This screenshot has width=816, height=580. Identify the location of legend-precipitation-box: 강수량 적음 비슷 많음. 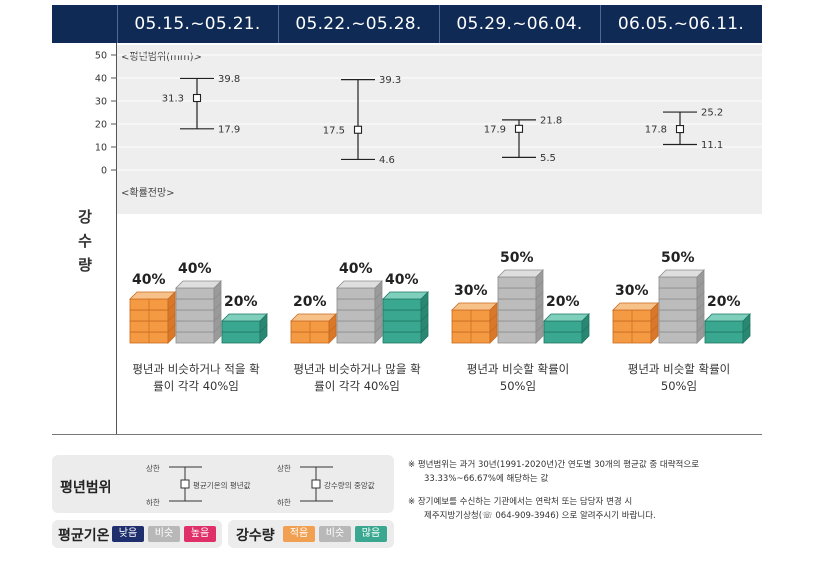
(311, 534).